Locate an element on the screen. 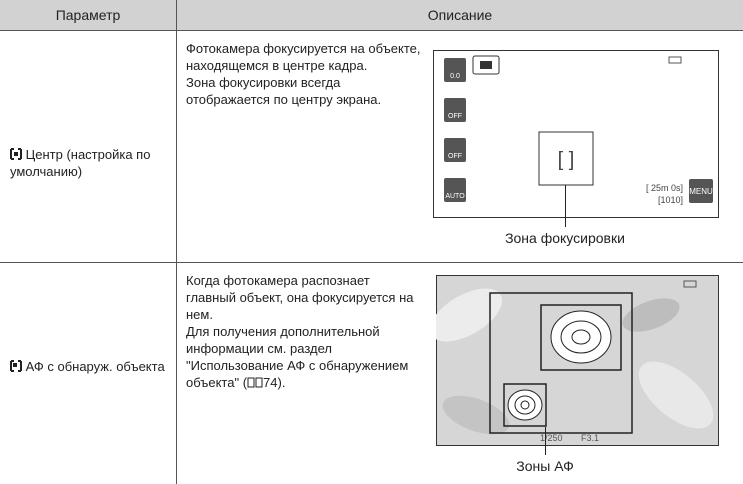  header-cell: Описание is located at coordinates (460, 15).